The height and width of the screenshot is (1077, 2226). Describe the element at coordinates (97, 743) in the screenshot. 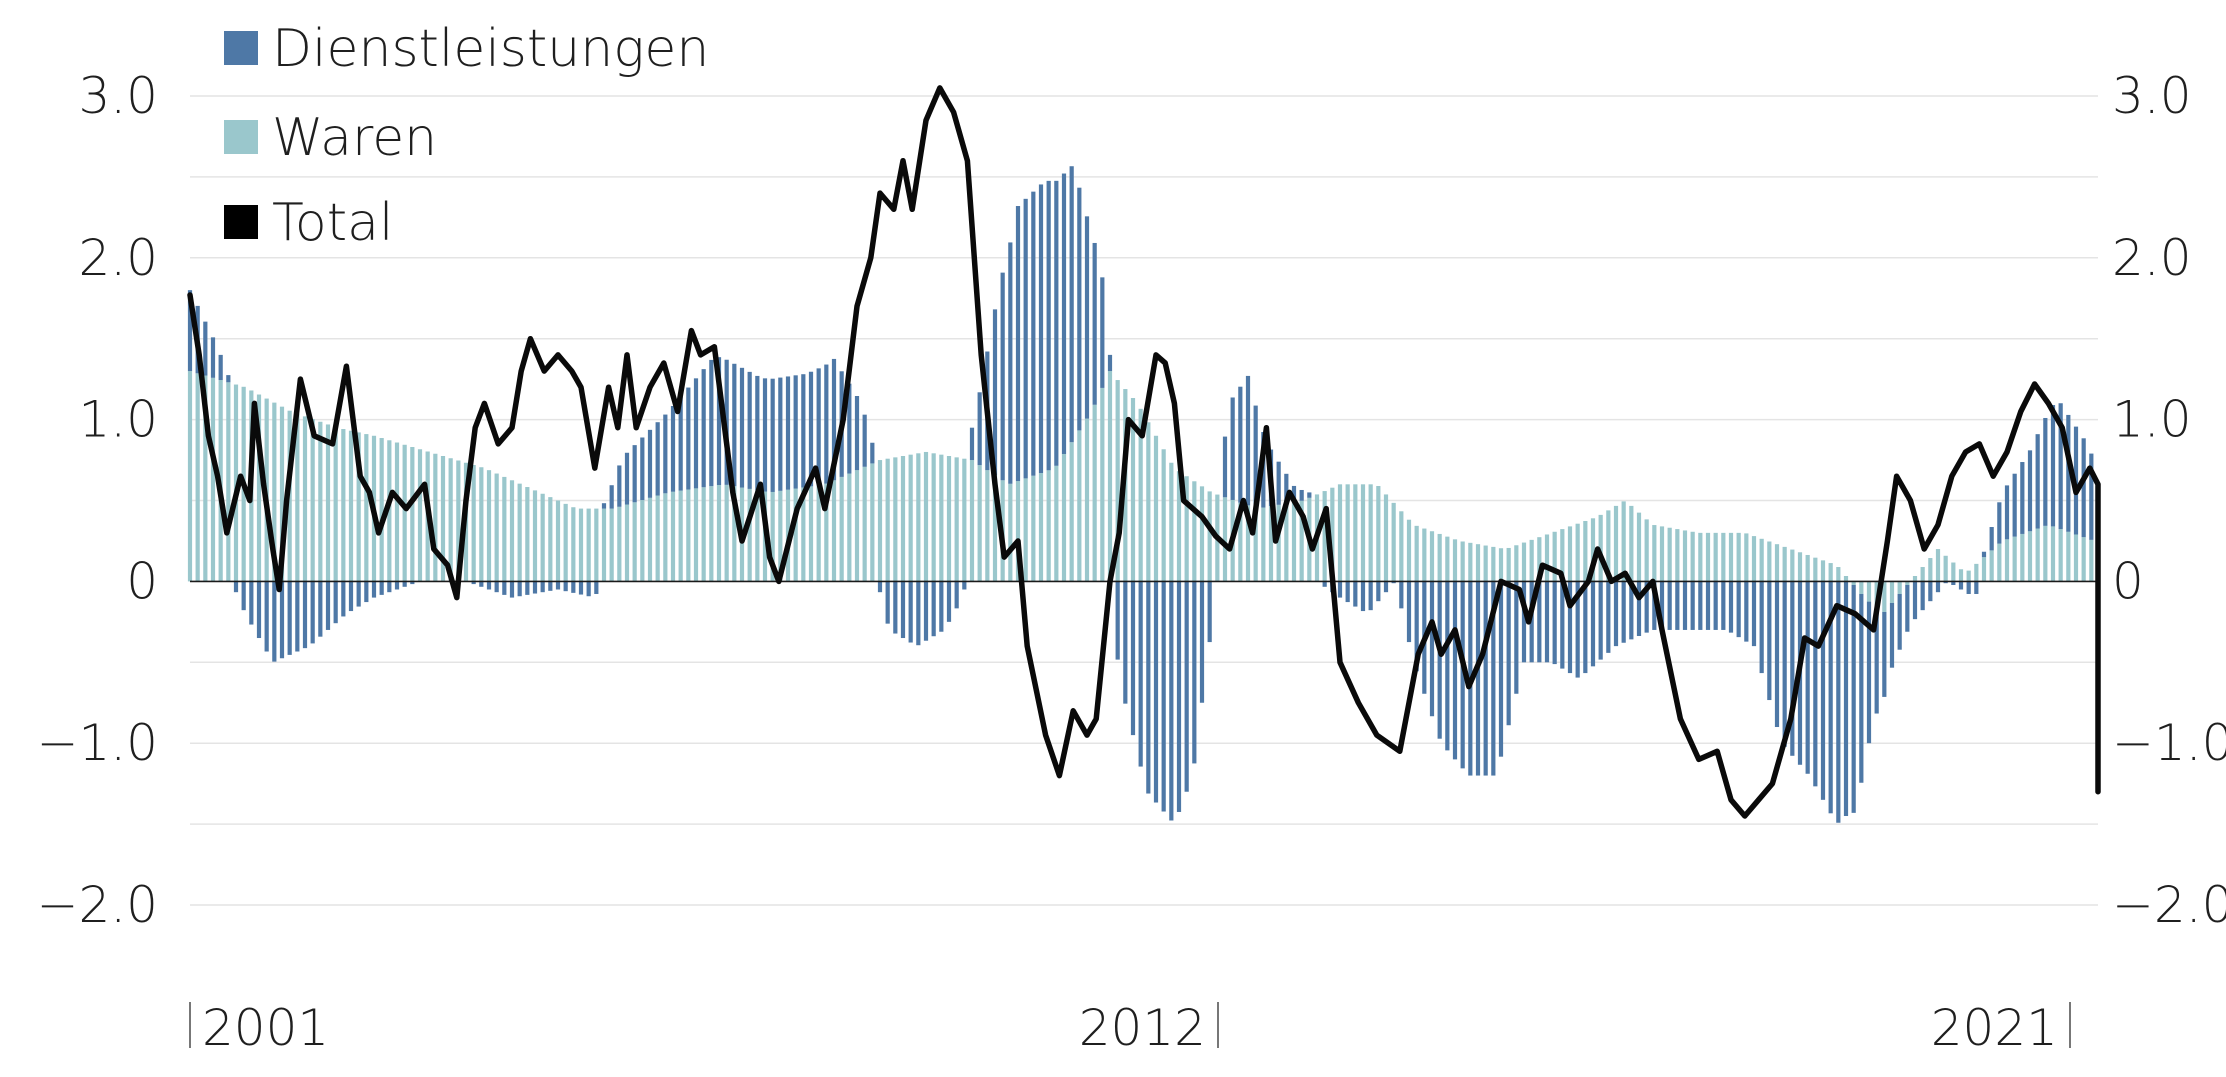

I see `y-tick-label-left: −1.0` at that location.